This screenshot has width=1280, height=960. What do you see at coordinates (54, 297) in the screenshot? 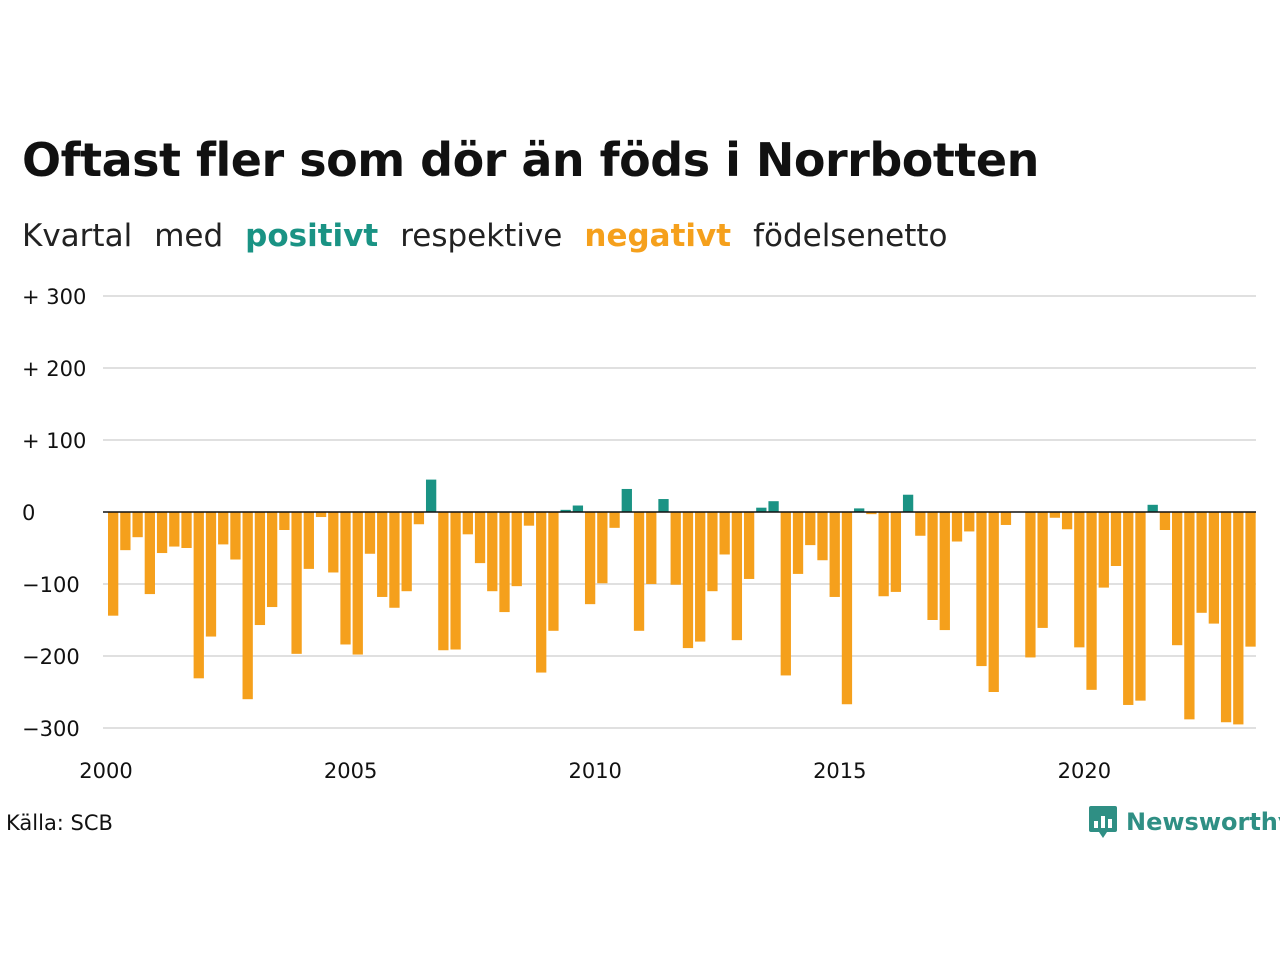
I see `y-tick-label: + 300` at bounding box center [54, 297].